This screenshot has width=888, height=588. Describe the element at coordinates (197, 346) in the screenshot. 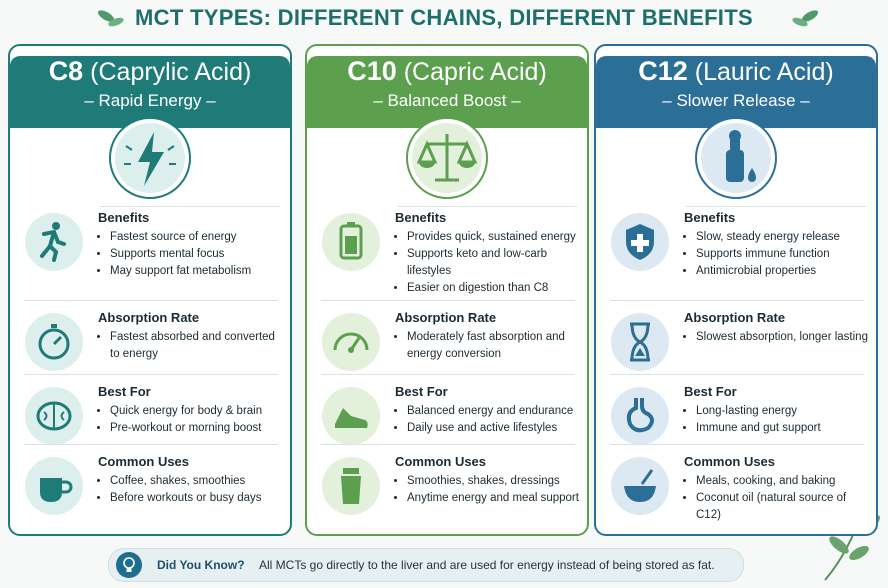

I see `list-item: Fastest absorbed and converted to energy` at that location.